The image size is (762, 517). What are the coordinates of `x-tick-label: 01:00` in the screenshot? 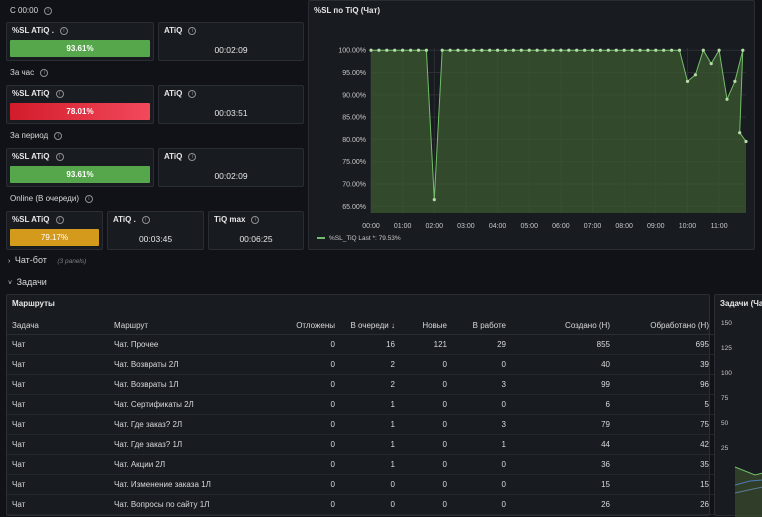 It's located at (403, 226).